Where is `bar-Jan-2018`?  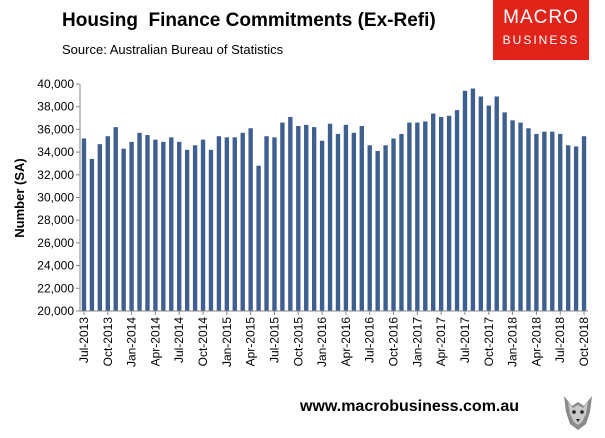 bar-Jan-2018 is located at coordinates (512, 215).